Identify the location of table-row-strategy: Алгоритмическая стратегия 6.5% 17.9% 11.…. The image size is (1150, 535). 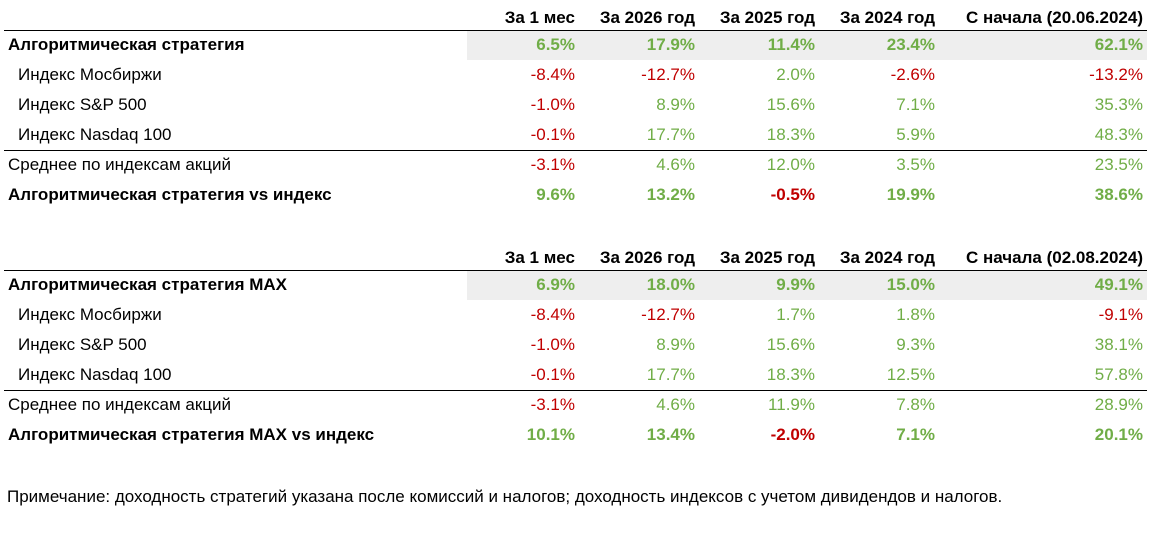
(575, 45).